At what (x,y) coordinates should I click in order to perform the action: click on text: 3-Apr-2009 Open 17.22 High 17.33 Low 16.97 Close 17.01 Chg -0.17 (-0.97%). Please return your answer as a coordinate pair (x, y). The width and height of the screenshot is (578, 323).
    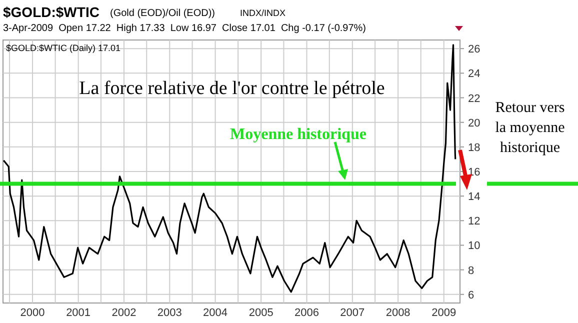
    Looking at the image, I should click on (184, 28).